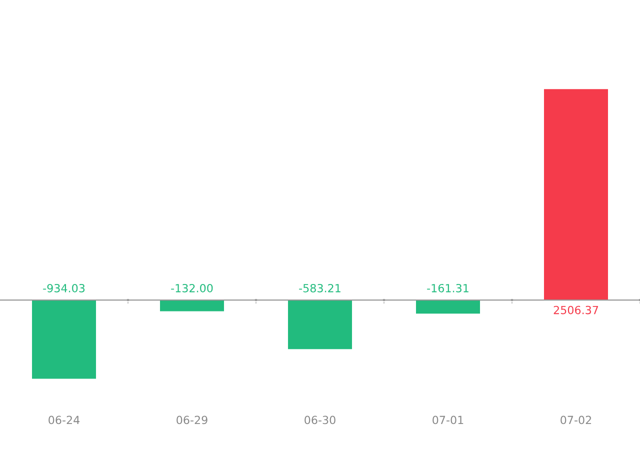 Image resolution: width=640 pixels, height=450 pixels. I want to click on data-label: -161.31, so click(447, 288).